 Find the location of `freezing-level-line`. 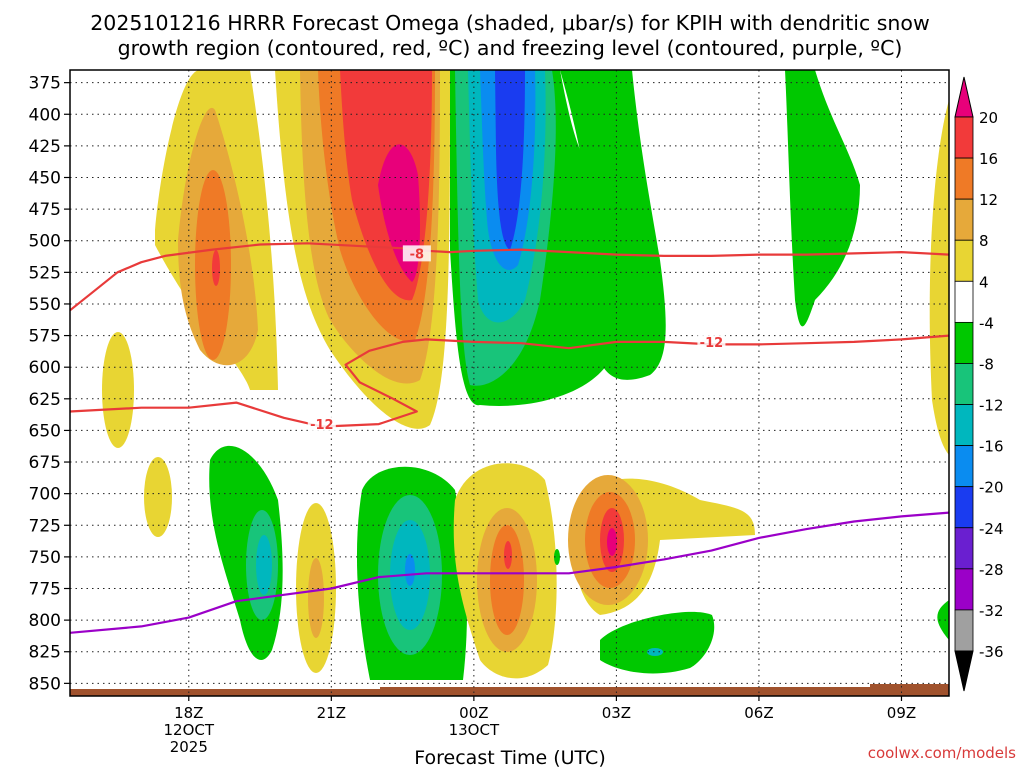

freezing-level-line is located at coordinates (509, 572).